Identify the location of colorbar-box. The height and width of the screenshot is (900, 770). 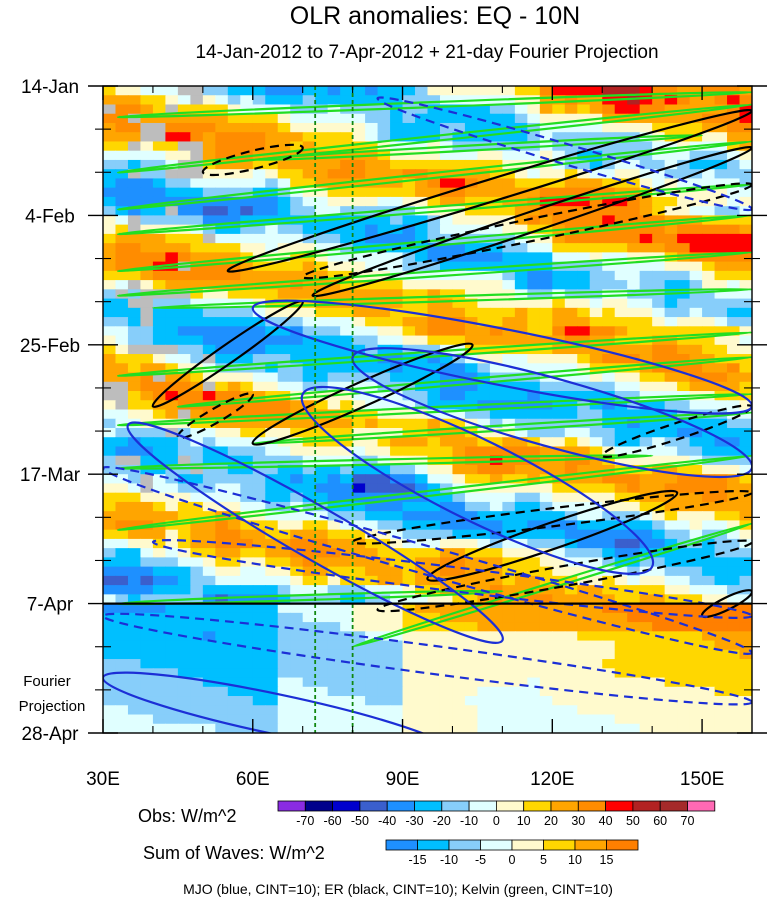
(496, 845).